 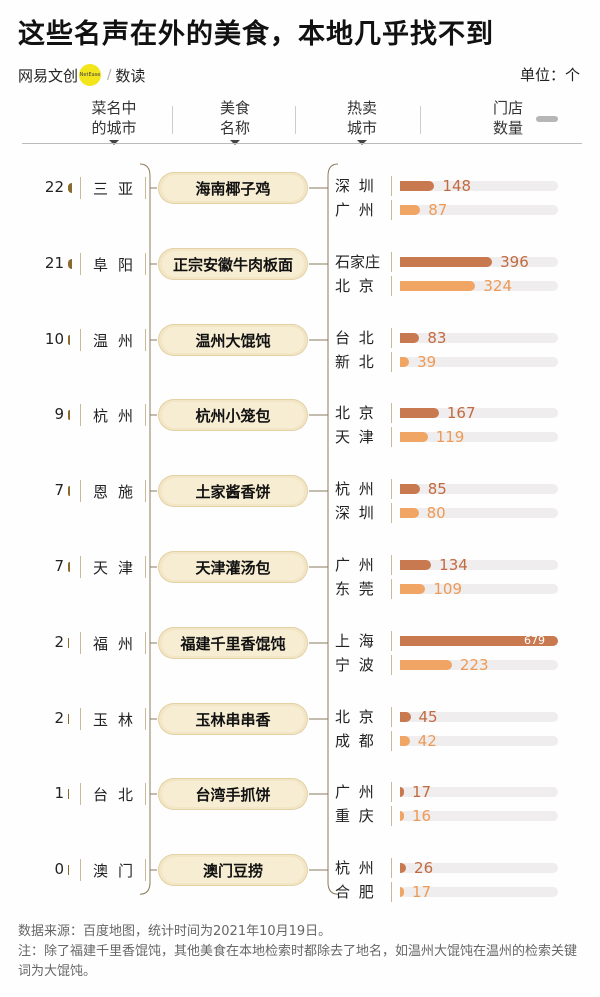 What do you see at coordinates (361, 128) in the screenshot?
I see `header-hot-city-line2: 城市` at bounding box center [361, 128].